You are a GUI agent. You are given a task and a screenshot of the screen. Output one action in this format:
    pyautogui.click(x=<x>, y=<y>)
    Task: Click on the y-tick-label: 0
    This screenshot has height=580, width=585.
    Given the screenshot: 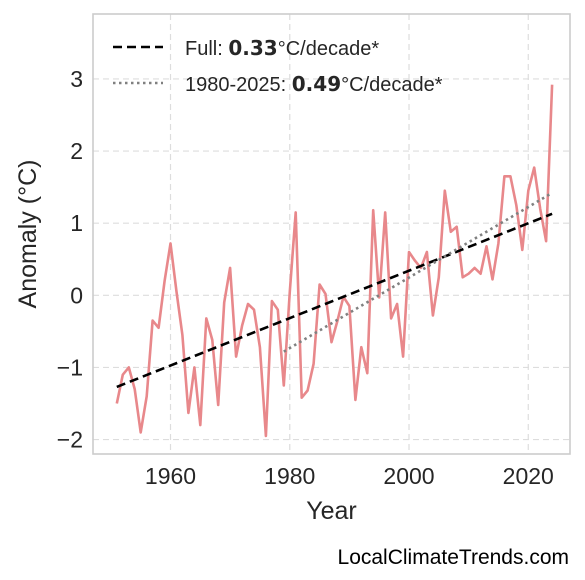 What is the action you would take?
    pyautogui.click(x=76, y=295)
    